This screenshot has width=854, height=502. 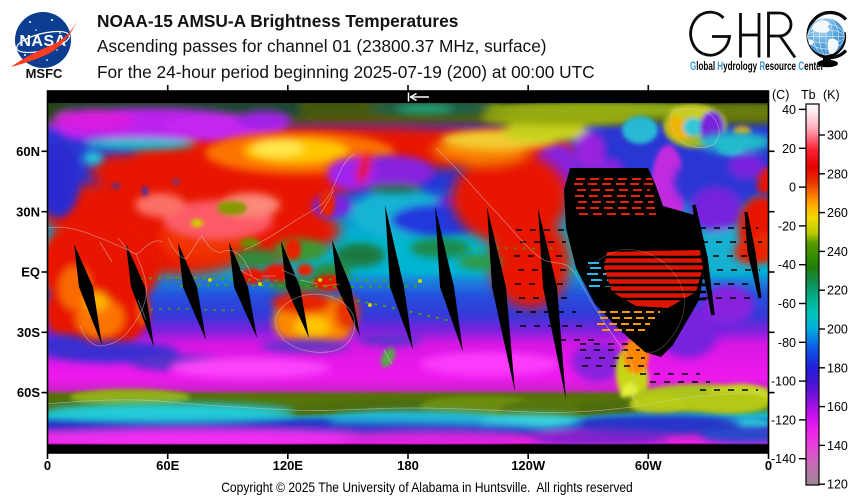 I want to click on svg-text: 60N, so click(x=28, y=151).